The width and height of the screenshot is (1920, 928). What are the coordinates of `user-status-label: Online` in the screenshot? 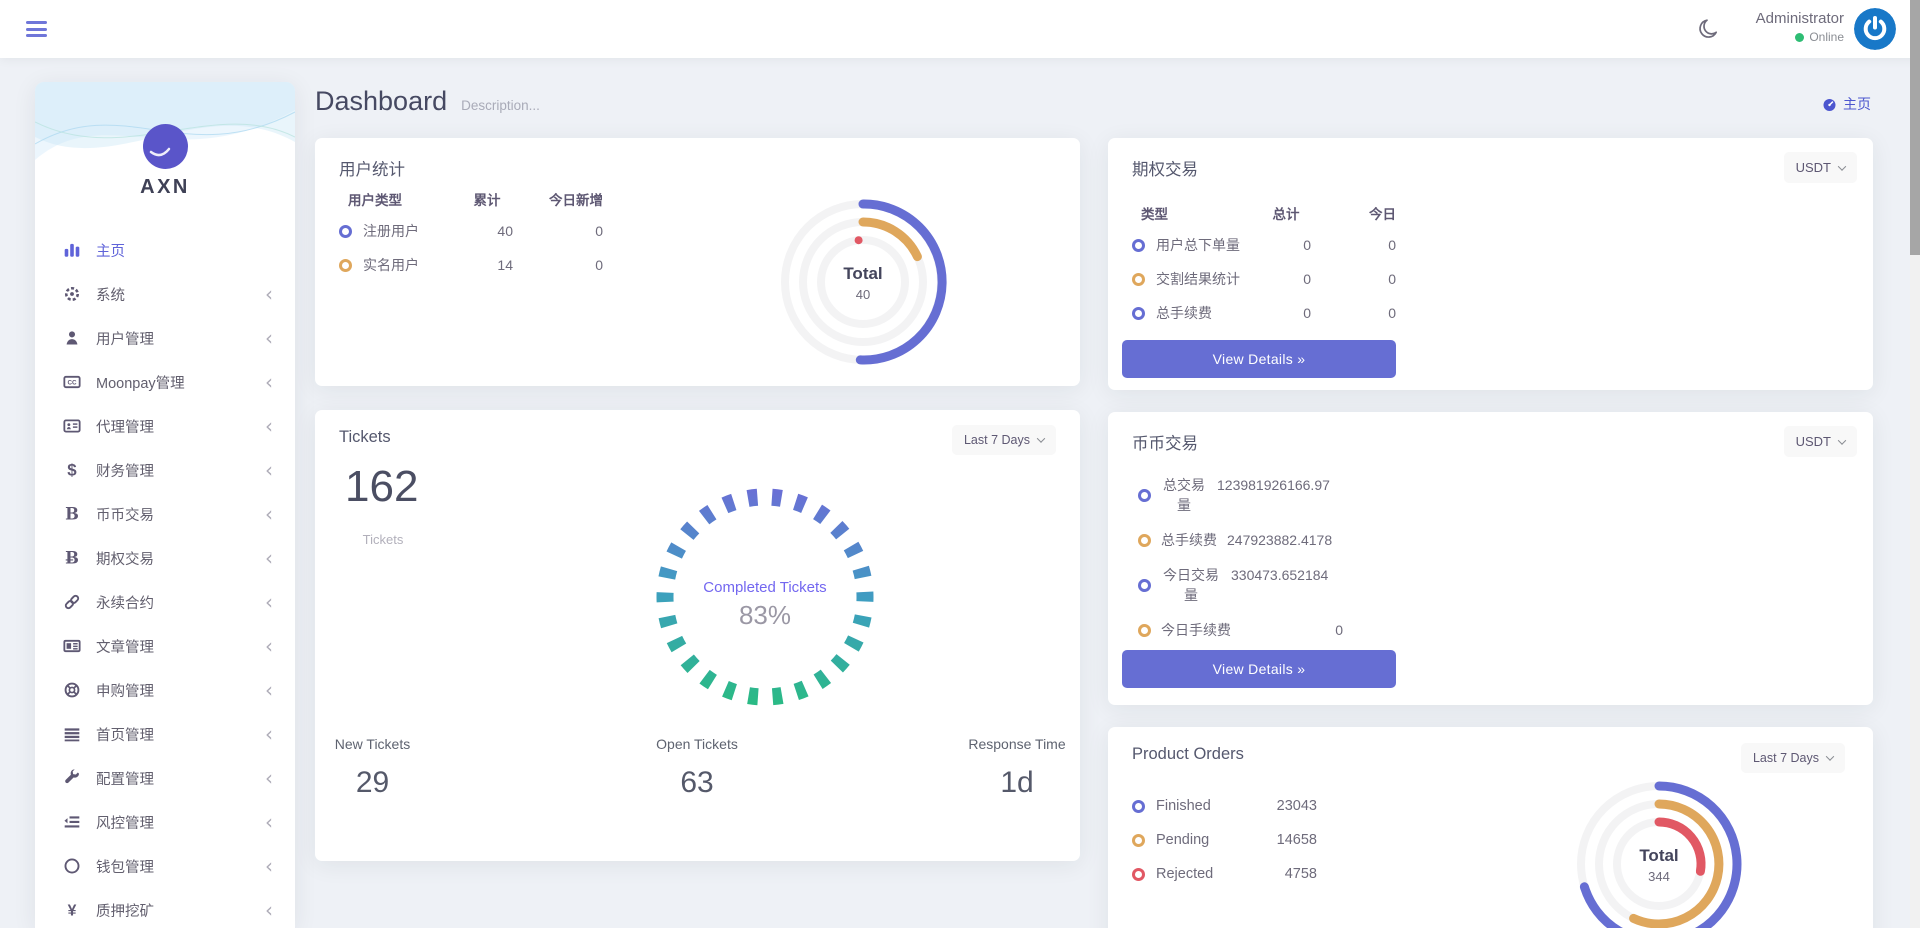 It's located at (1826, 37).